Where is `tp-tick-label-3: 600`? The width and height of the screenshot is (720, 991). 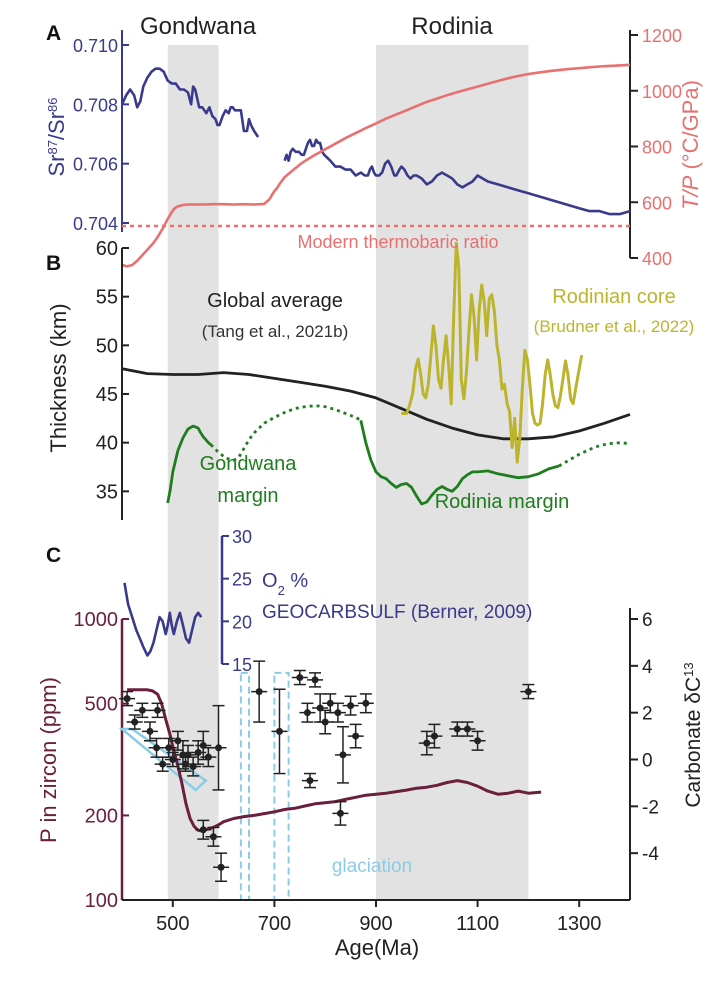 tp-tick-label-3: 600 is located at coordinates (657, 203).